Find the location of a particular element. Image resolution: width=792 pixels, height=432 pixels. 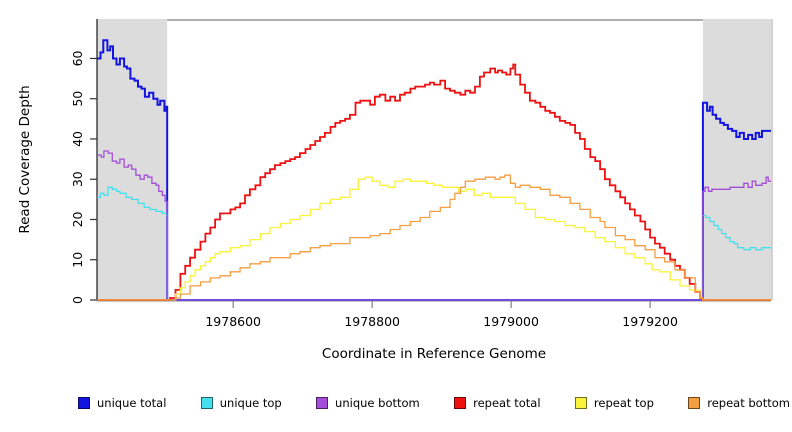

legend-swatch-repeat-bottom is located at coordinates (694, 403).